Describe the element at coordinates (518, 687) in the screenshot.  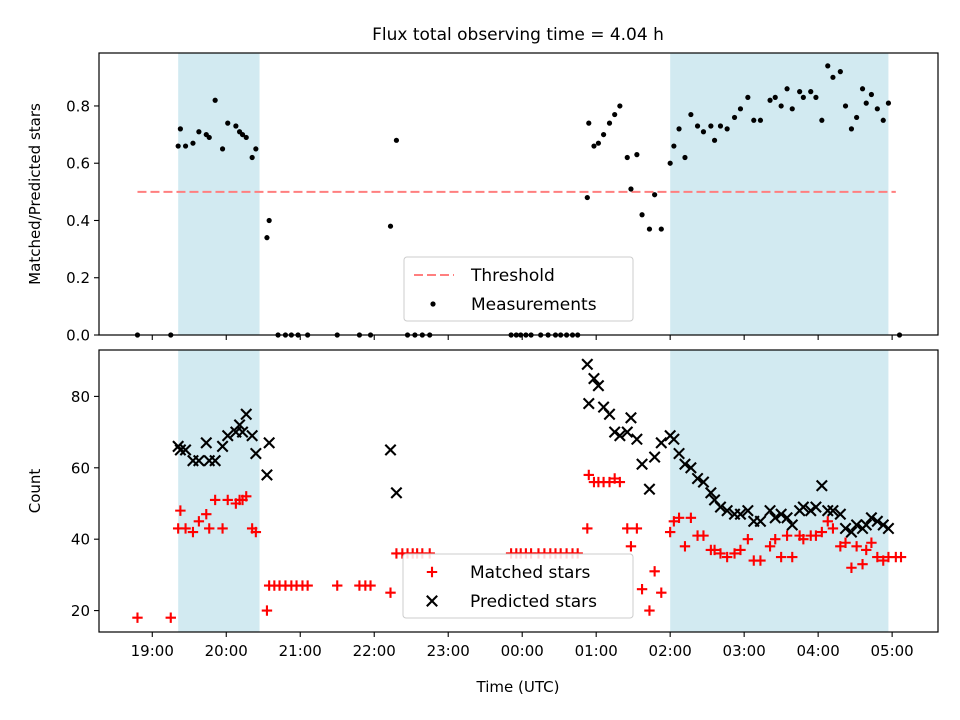
I see `x-axis-label: Time (UTC)` at that location.